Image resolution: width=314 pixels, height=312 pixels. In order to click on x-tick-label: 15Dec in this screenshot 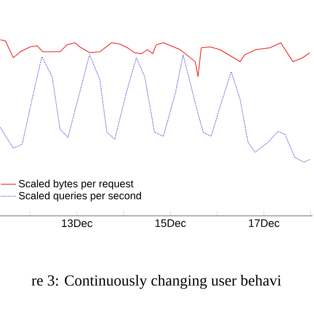, I will do `click(170, 223)`.